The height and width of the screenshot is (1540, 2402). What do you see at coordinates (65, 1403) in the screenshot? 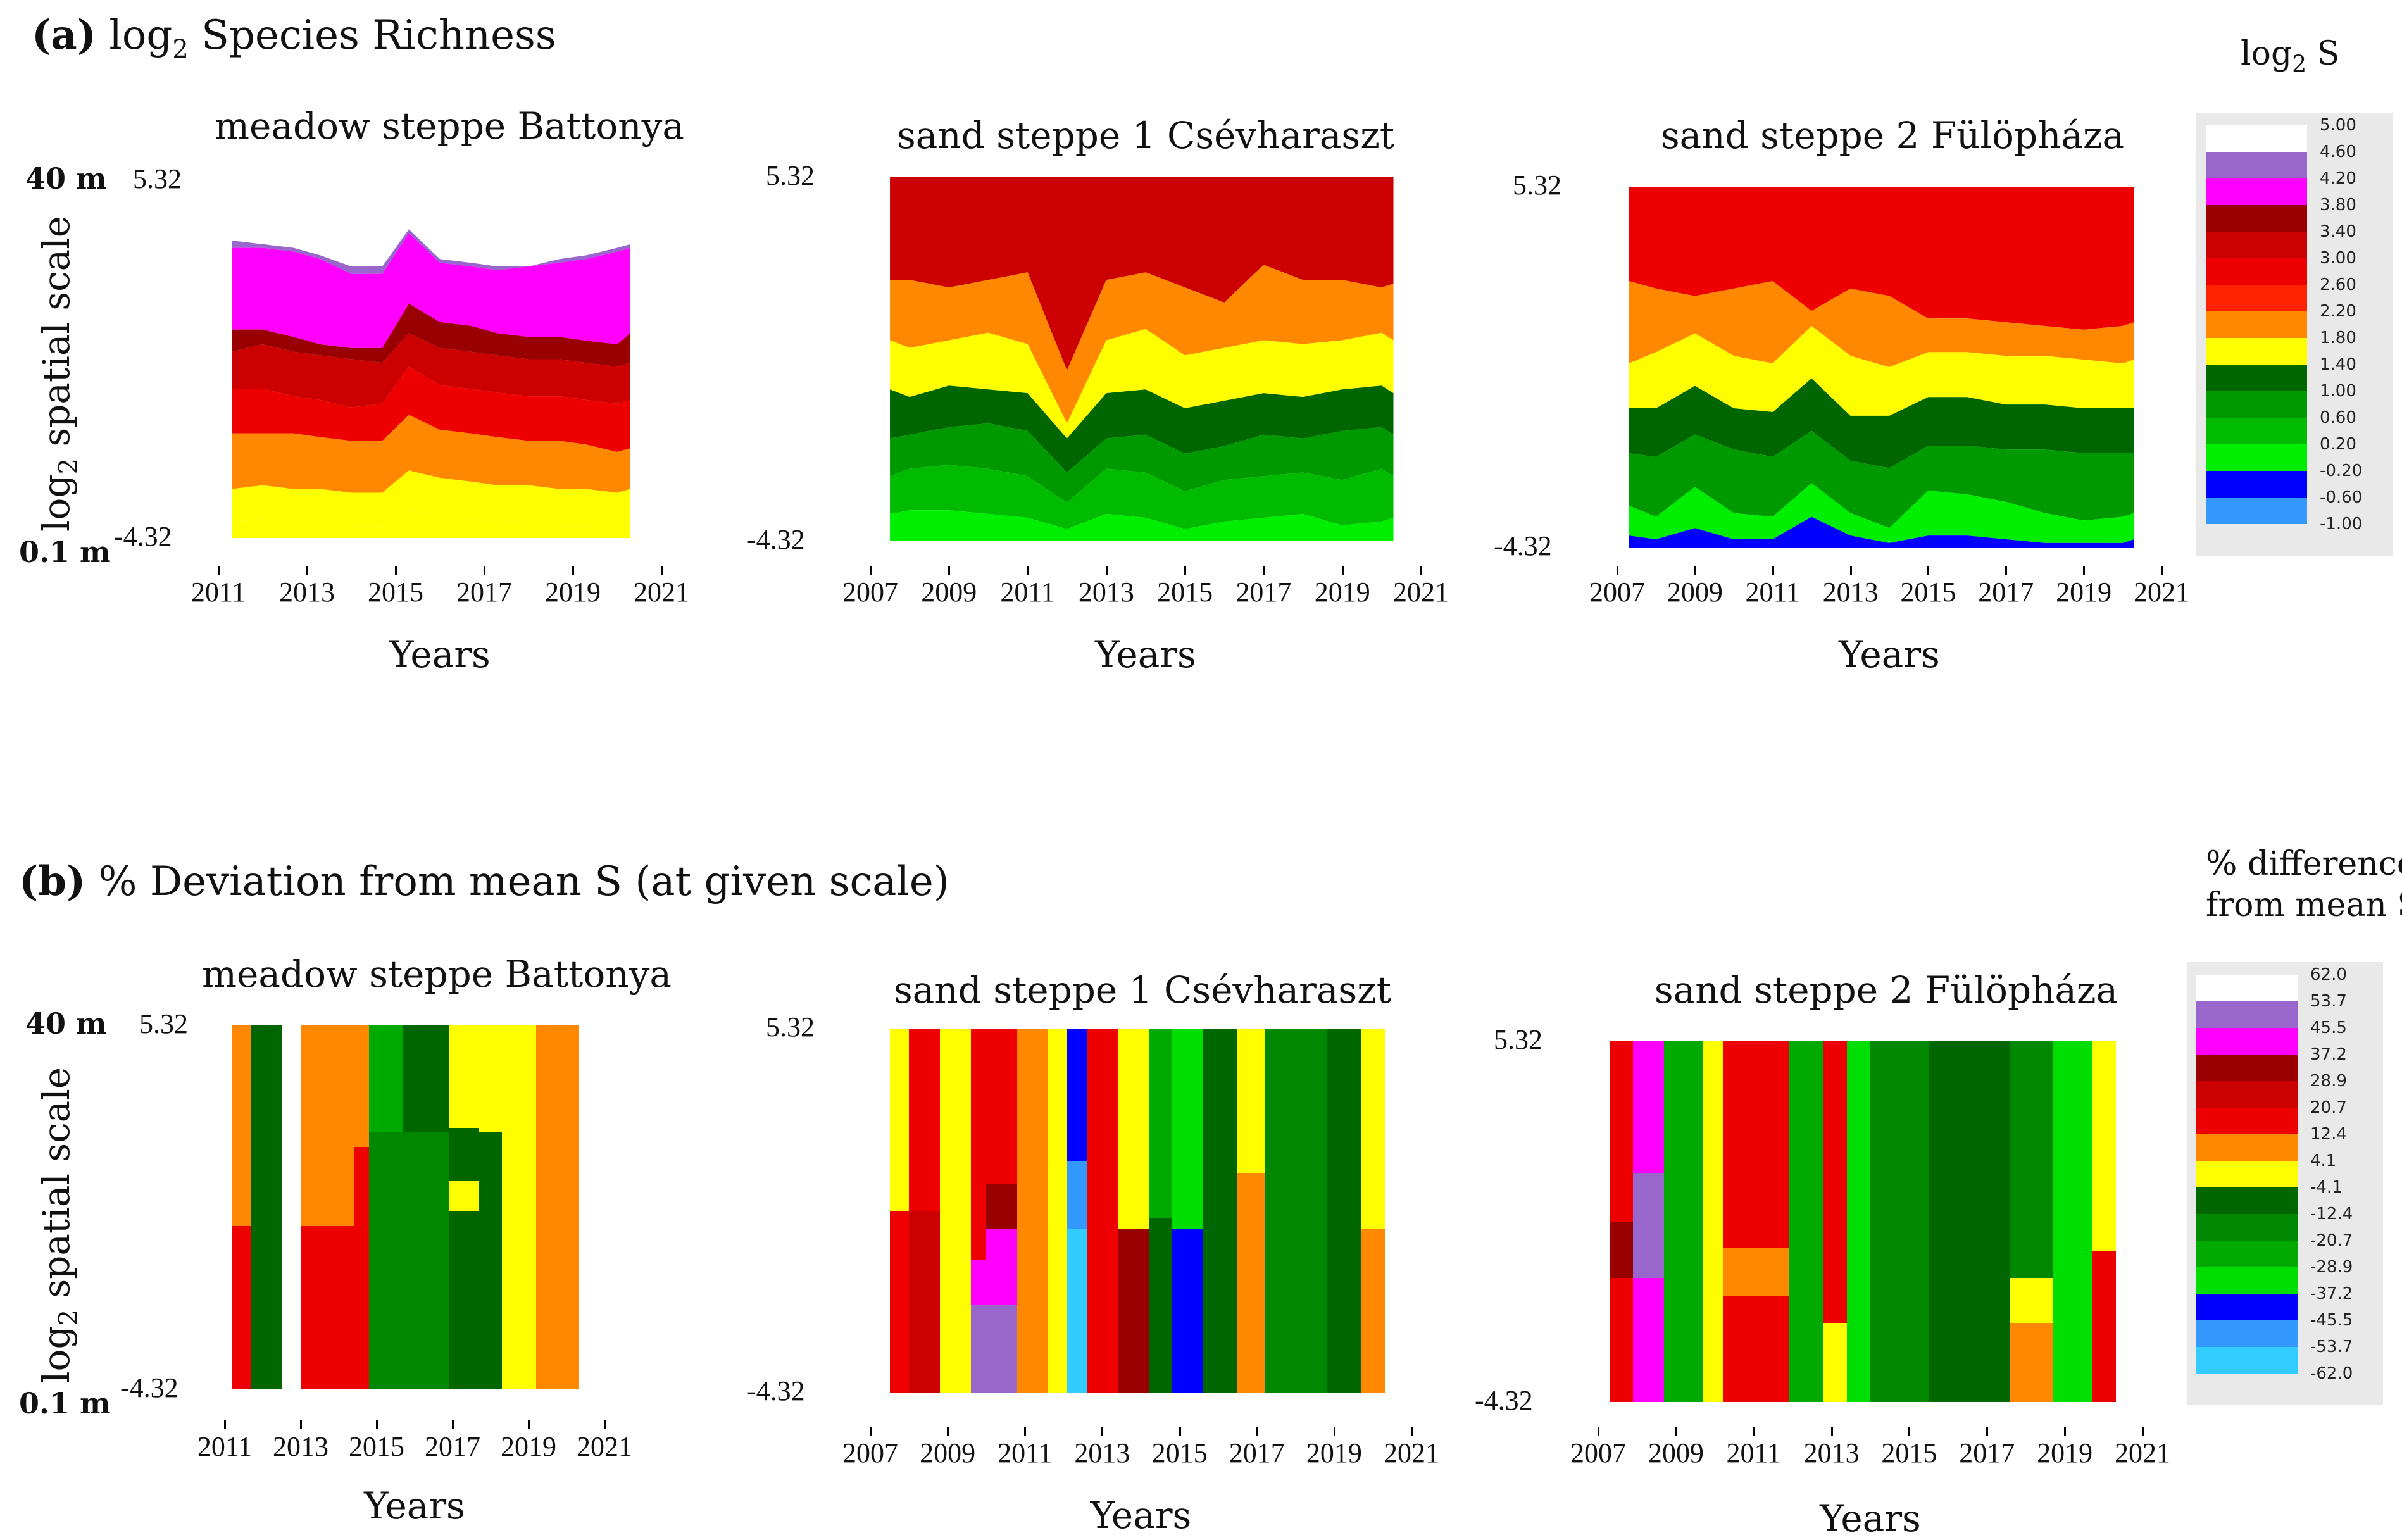
I see `scale-label-bottom: 0.1 m` at bounding box center [65, 1403].